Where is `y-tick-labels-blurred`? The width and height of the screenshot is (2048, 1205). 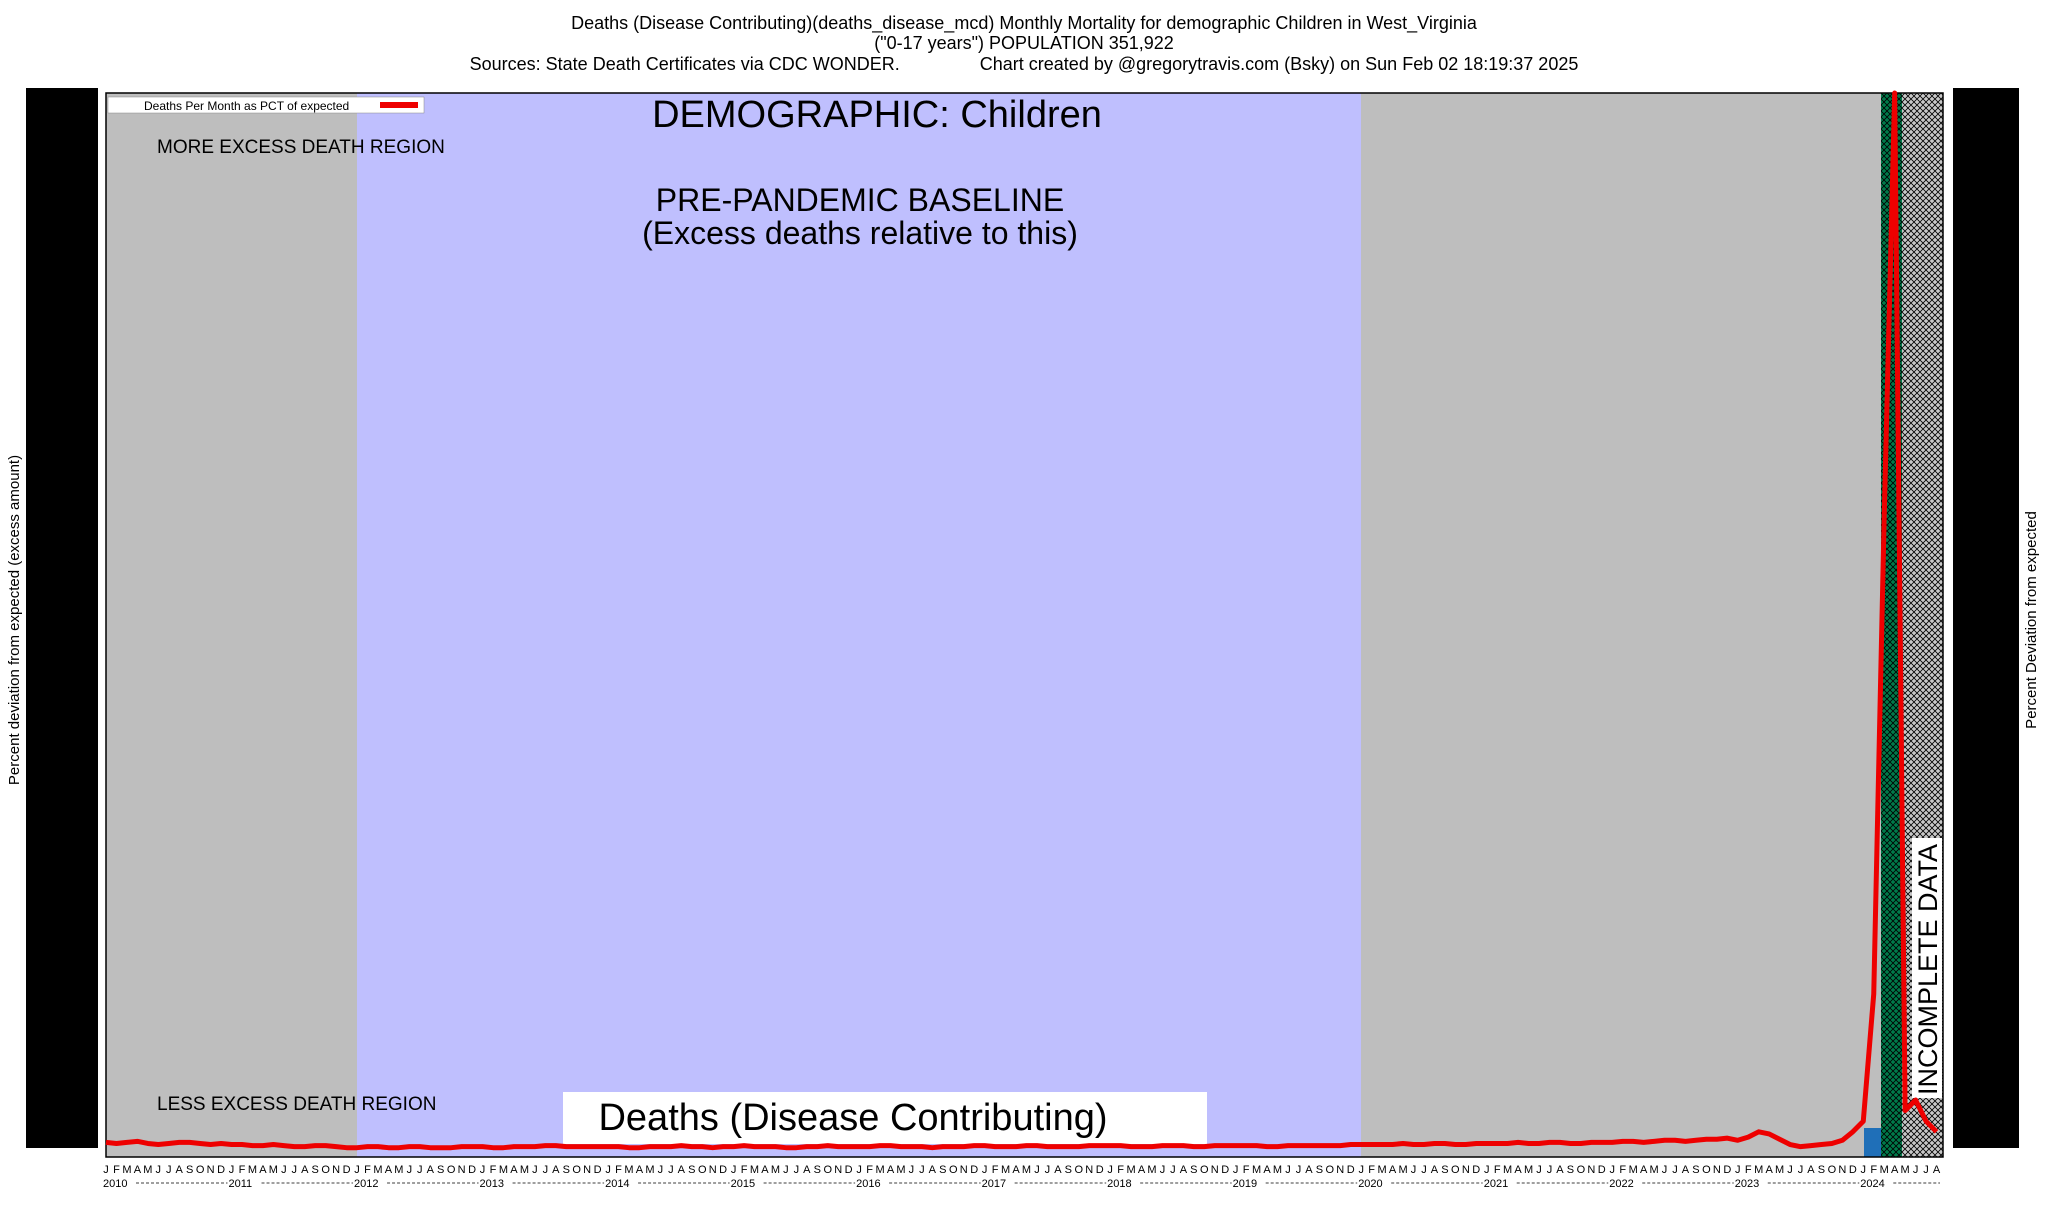 y-tick-labels-blurred is located at coordinates (62, 618).